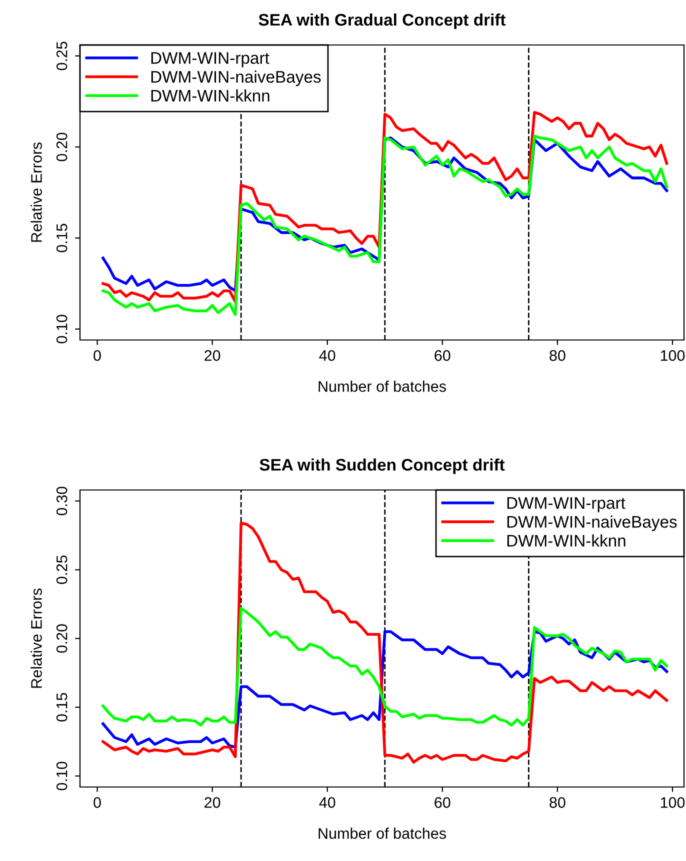  What do you see at coordinates (385, 666) in the screenshot?
I see `line-series` at bounding box center [385, 666].